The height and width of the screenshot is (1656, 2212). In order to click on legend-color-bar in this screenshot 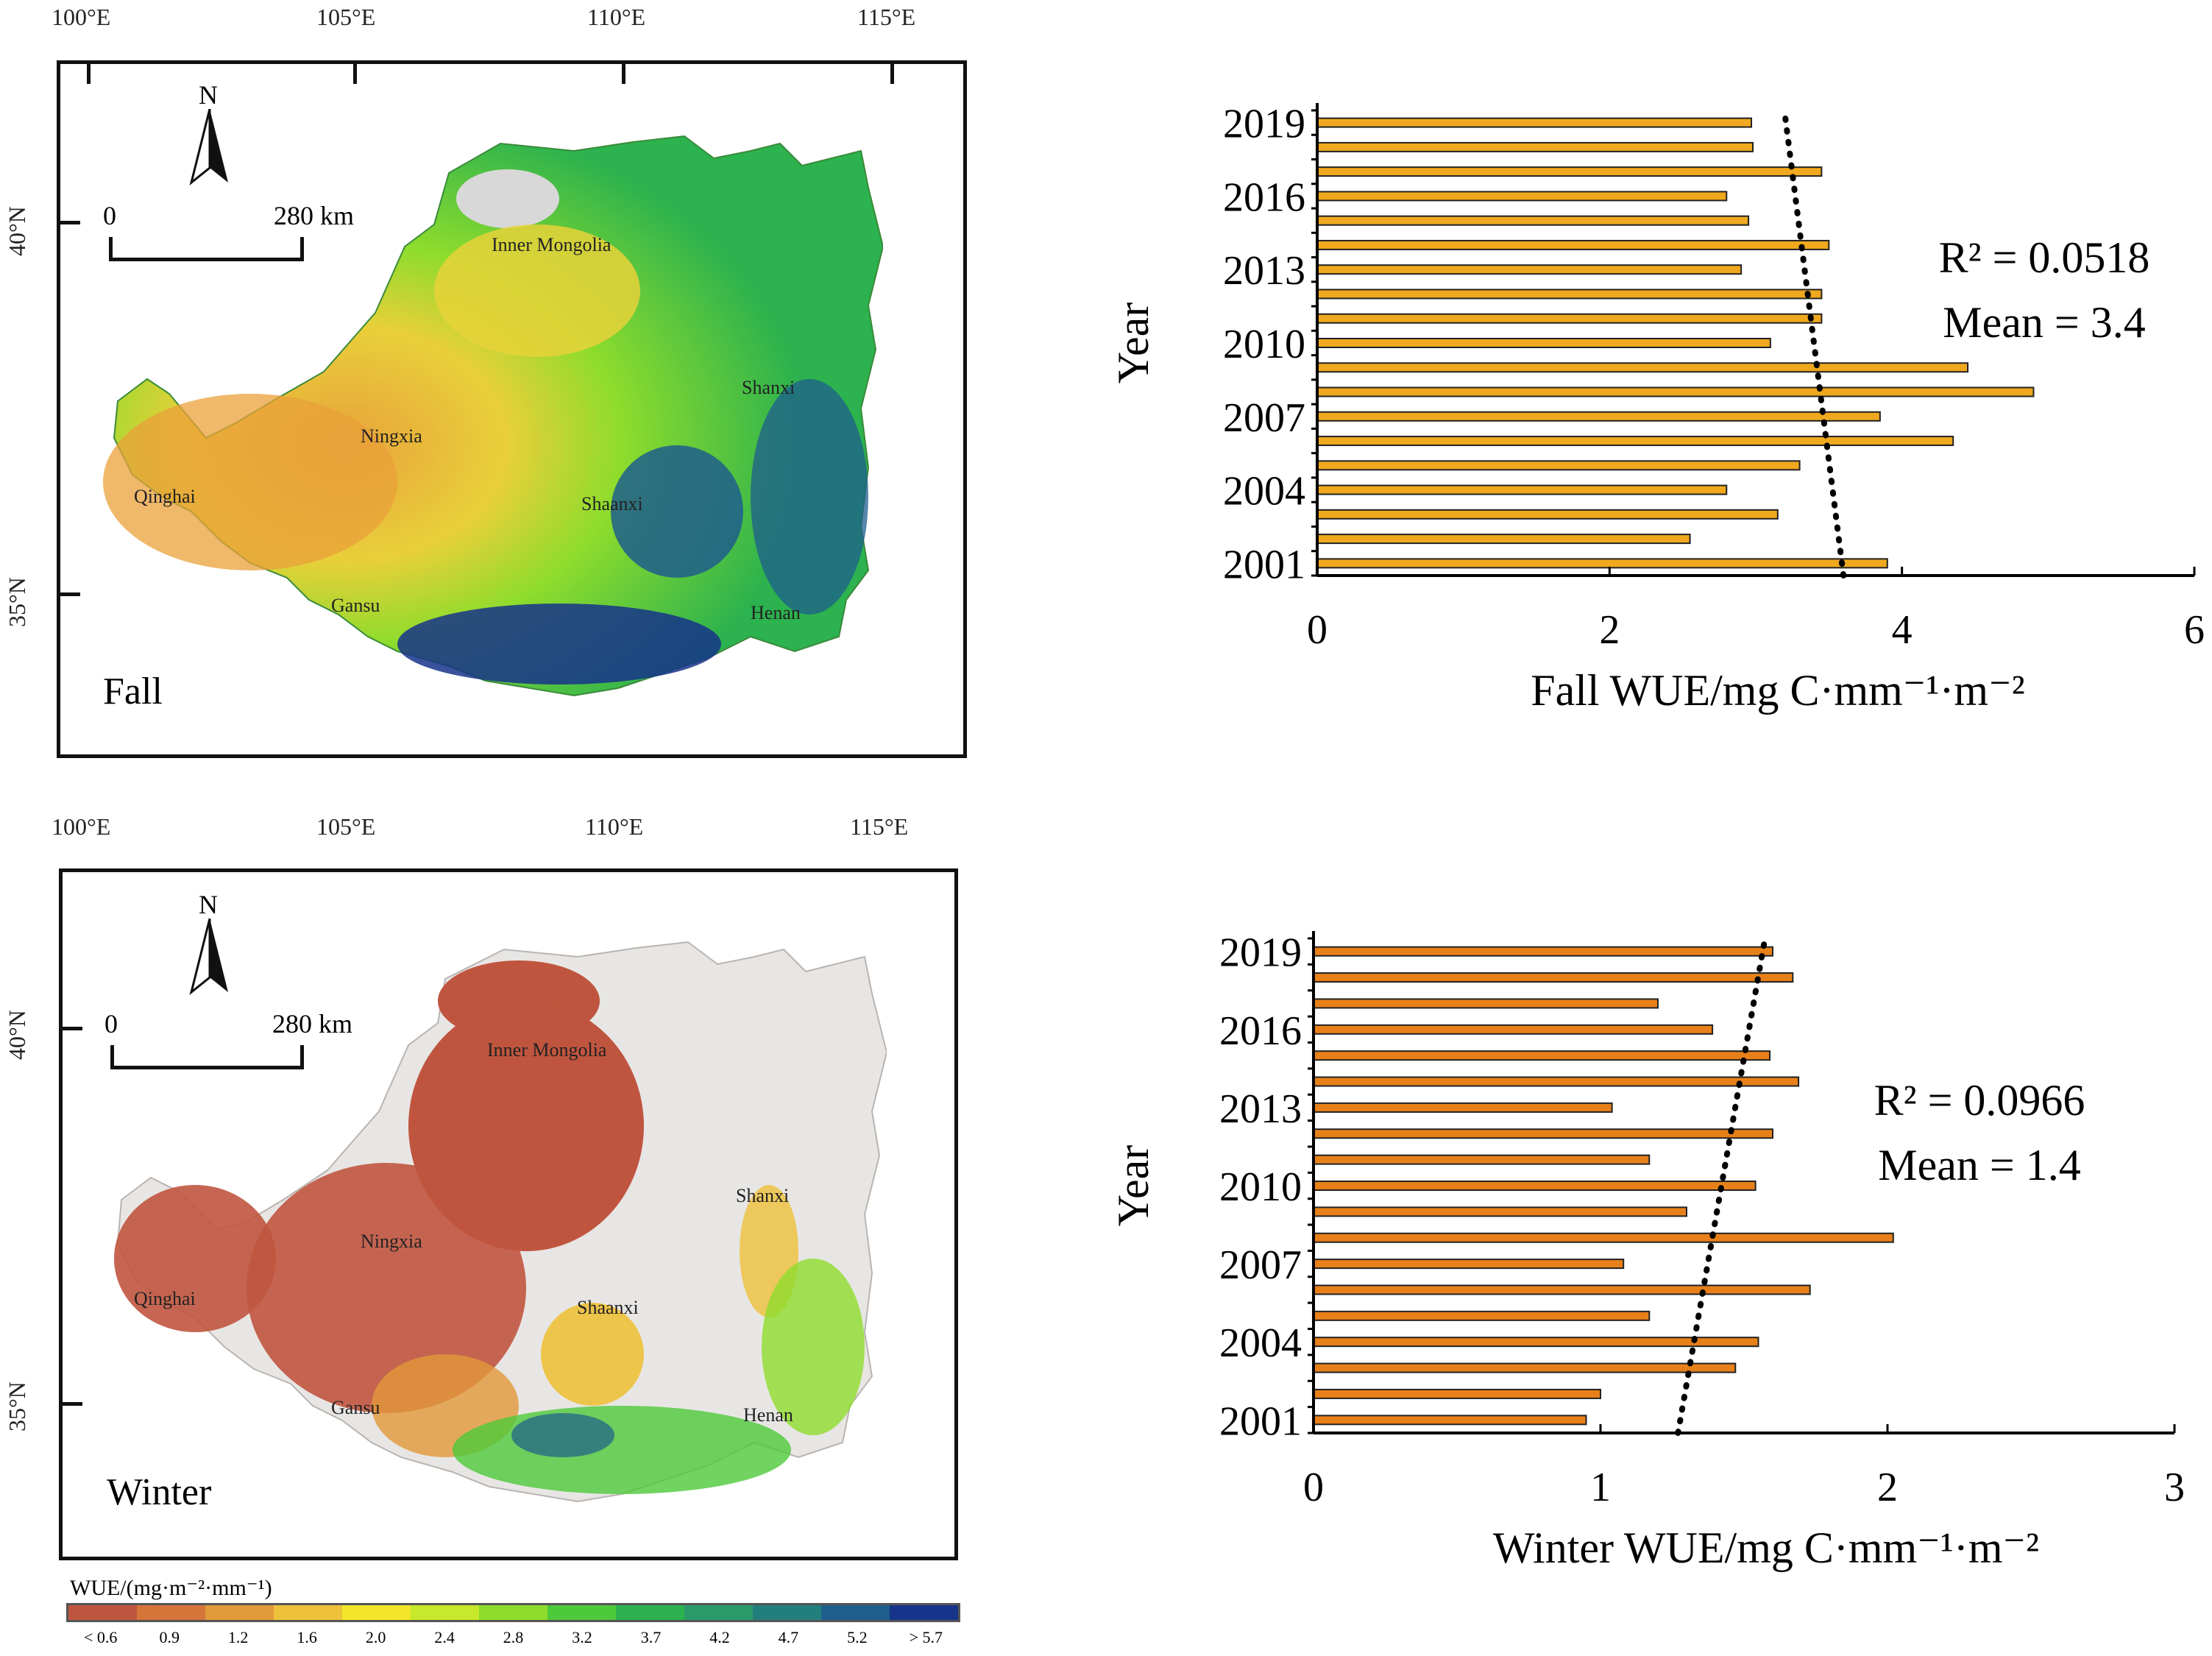, I will do `click(513, 1613)`.